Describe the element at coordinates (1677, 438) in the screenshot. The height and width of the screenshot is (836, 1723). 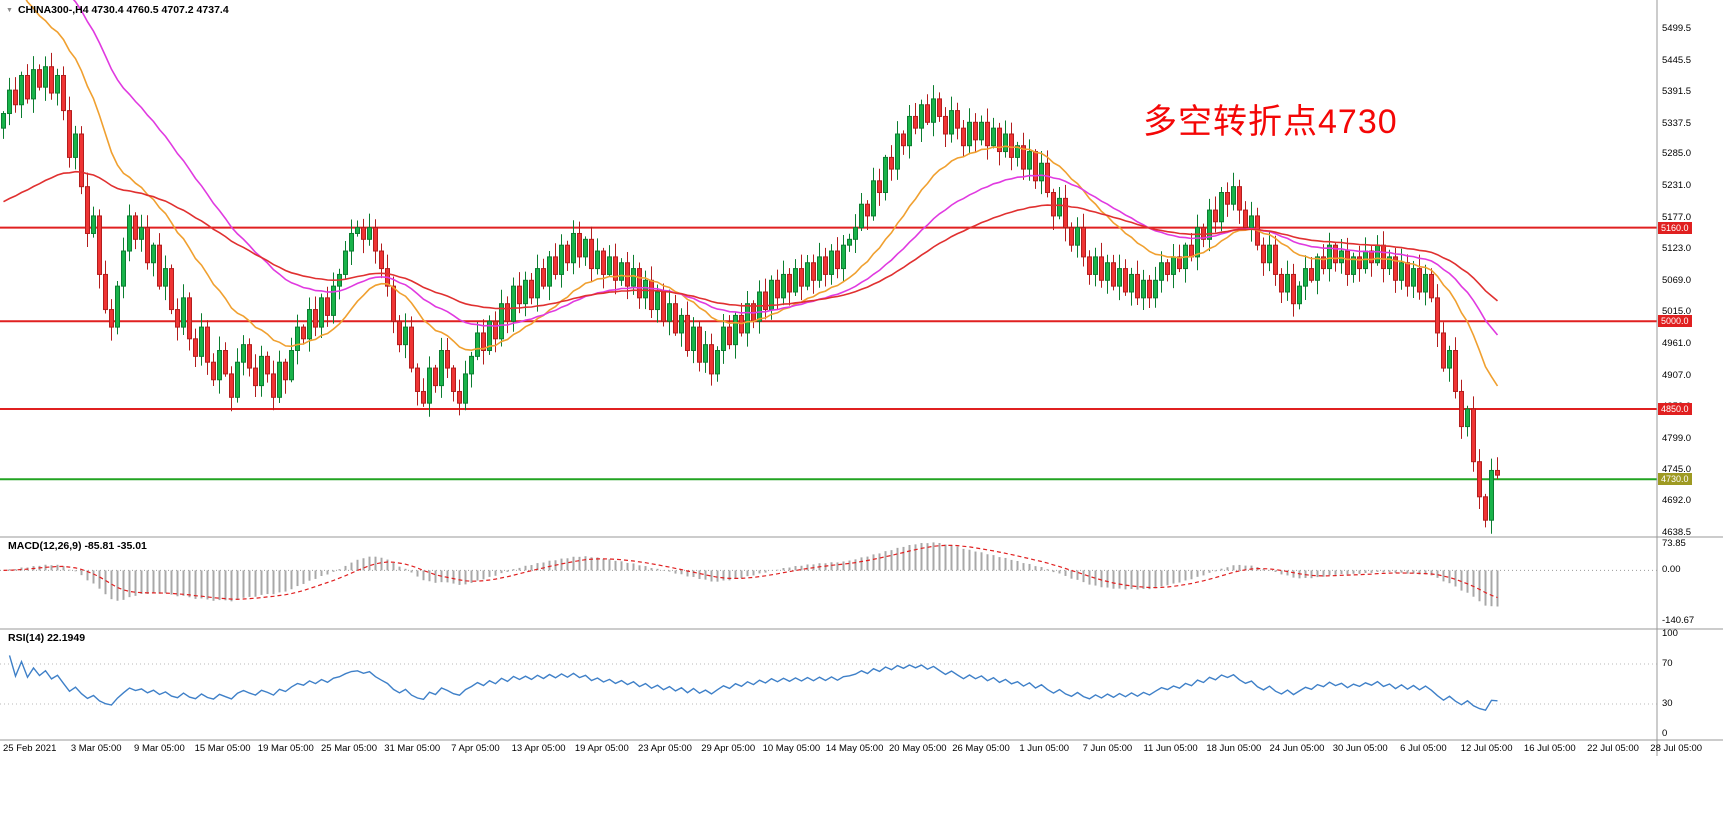
I see `price-tick-label: 4799.0` at that location.